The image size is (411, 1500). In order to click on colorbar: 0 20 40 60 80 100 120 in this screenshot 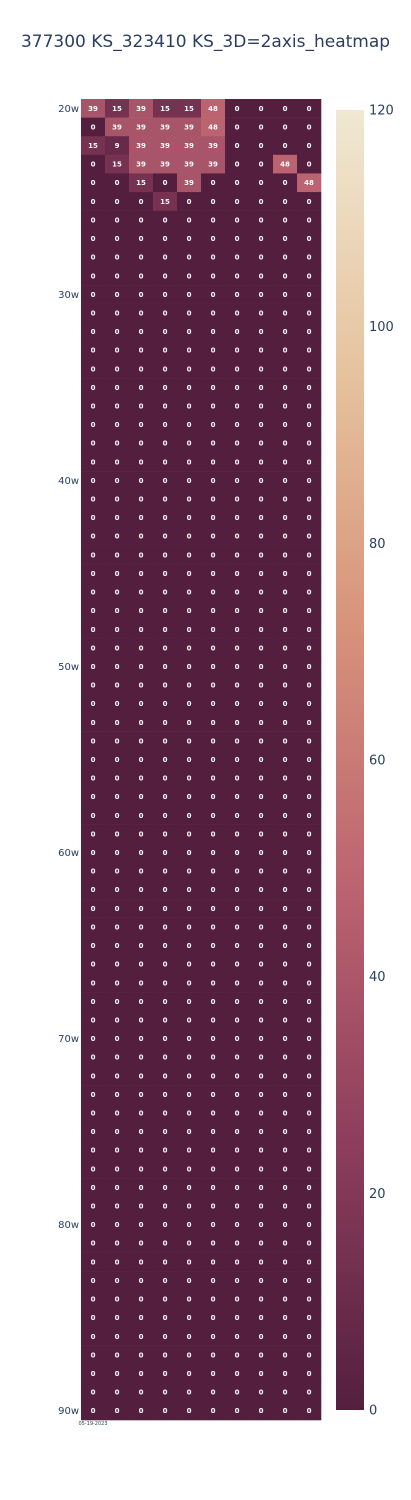, I will do `click(365, 761)`.